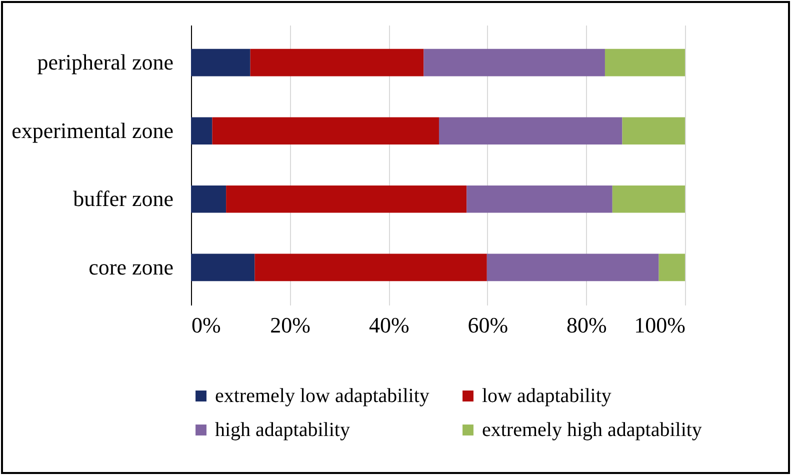  I want to click on legend-label: extremely high adaptability, so click(592, 430).